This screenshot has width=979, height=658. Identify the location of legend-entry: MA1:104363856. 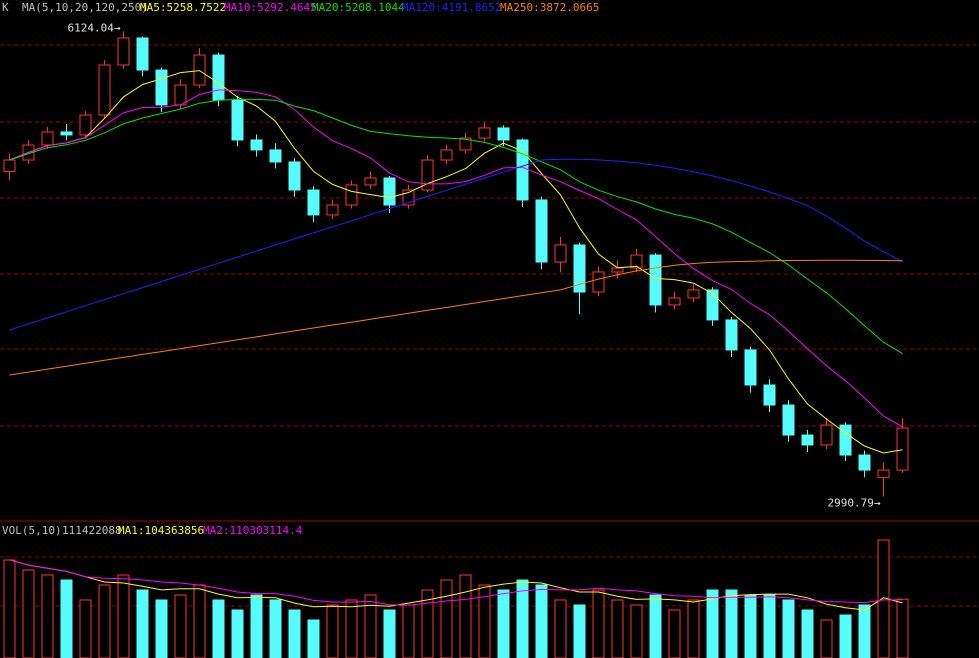
(161, 530).